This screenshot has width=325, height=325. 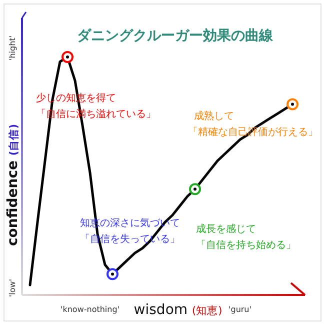 I want to click on annotation: 成長を感じて, so click(x=226, y=229).